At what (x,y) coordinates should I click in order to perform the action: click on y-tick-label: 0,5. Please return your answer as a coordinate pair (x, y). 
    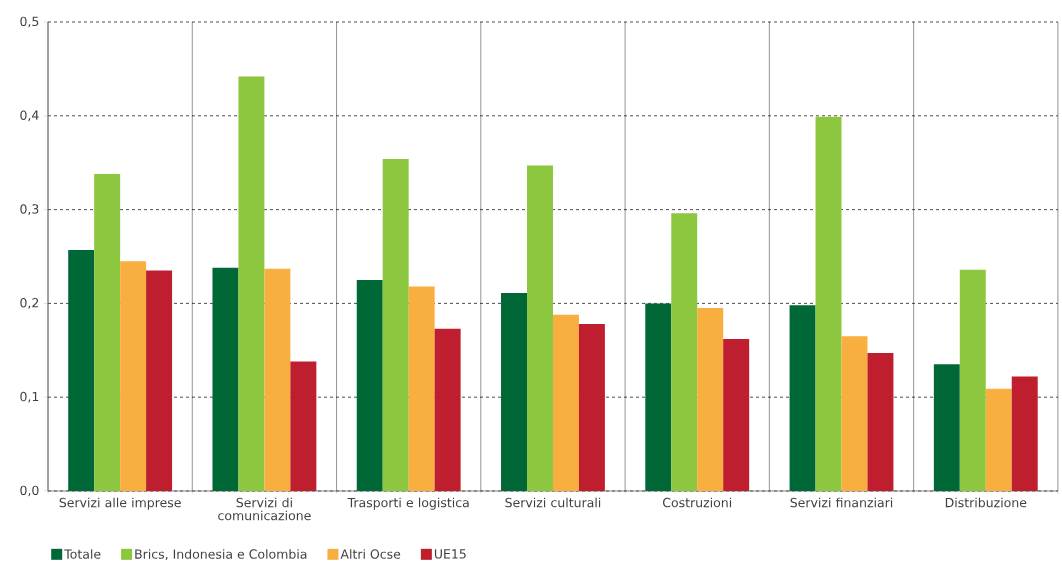
    Looking at the image, I should click on (29, 22).